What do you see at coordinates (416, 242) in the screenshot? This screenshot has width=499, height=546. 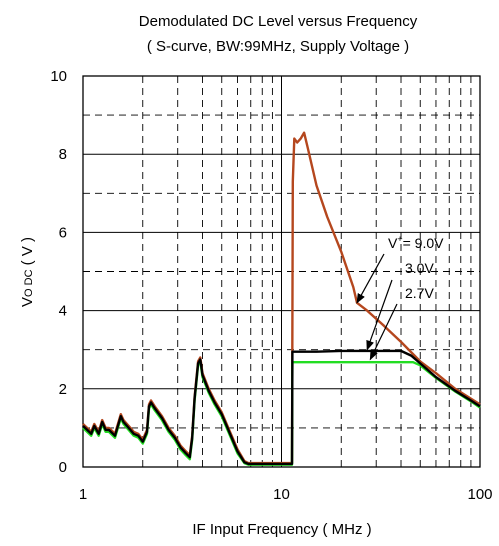 I see `annotation-label: V+= 9.0V` at bounding box center [416, 242].